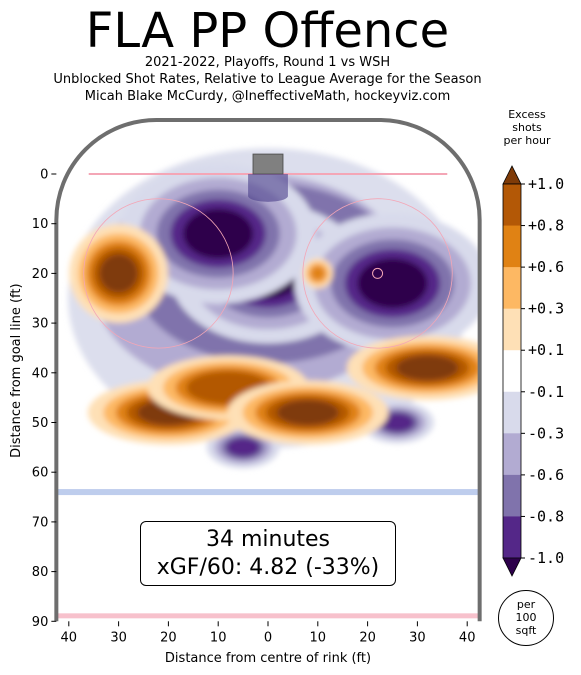 The width and height of the screenshot is (581, 675). Describe the element at coordinates (512, 175) in the screenshot. I see `colorbar-extend-top` at that location.